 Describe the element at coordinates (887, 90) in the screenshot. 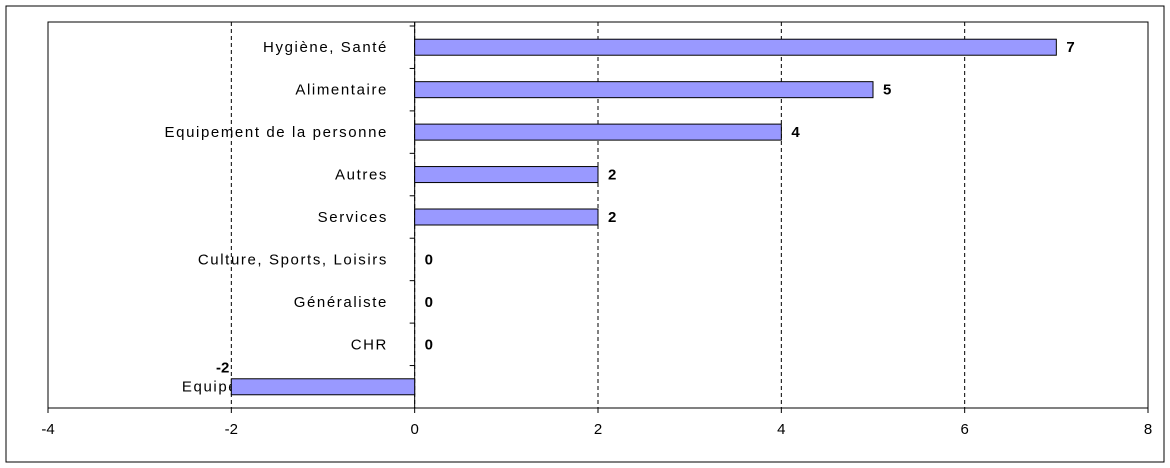

I see `data-label: 5` at that location.